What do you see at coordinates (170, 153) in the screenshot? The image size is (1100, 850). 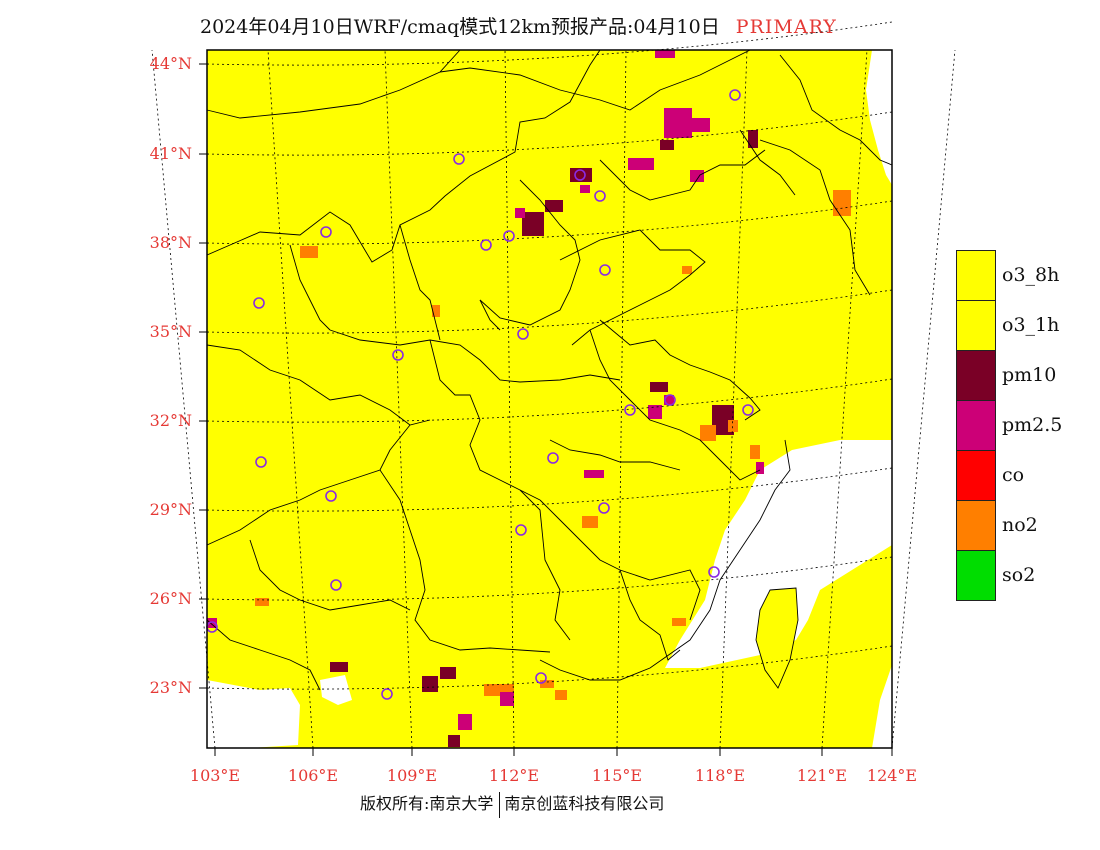 I see `latitude-label: 41°N` at bounding box center [170, 153].